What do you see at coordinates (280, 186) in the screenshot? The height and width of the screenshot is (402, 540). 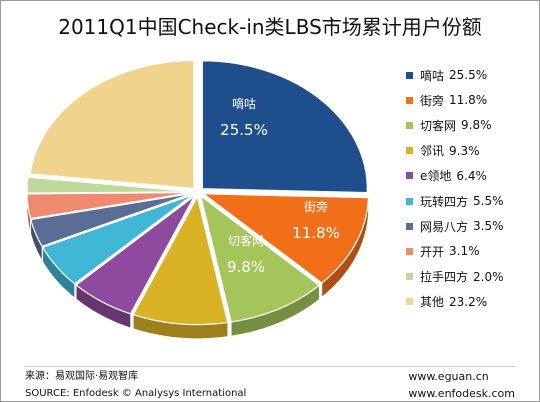 I see `pie-data-labels: 嘀咕 25.5% 街旁 11.8% 切客网 9.8%` at bounding box center [280, 186].